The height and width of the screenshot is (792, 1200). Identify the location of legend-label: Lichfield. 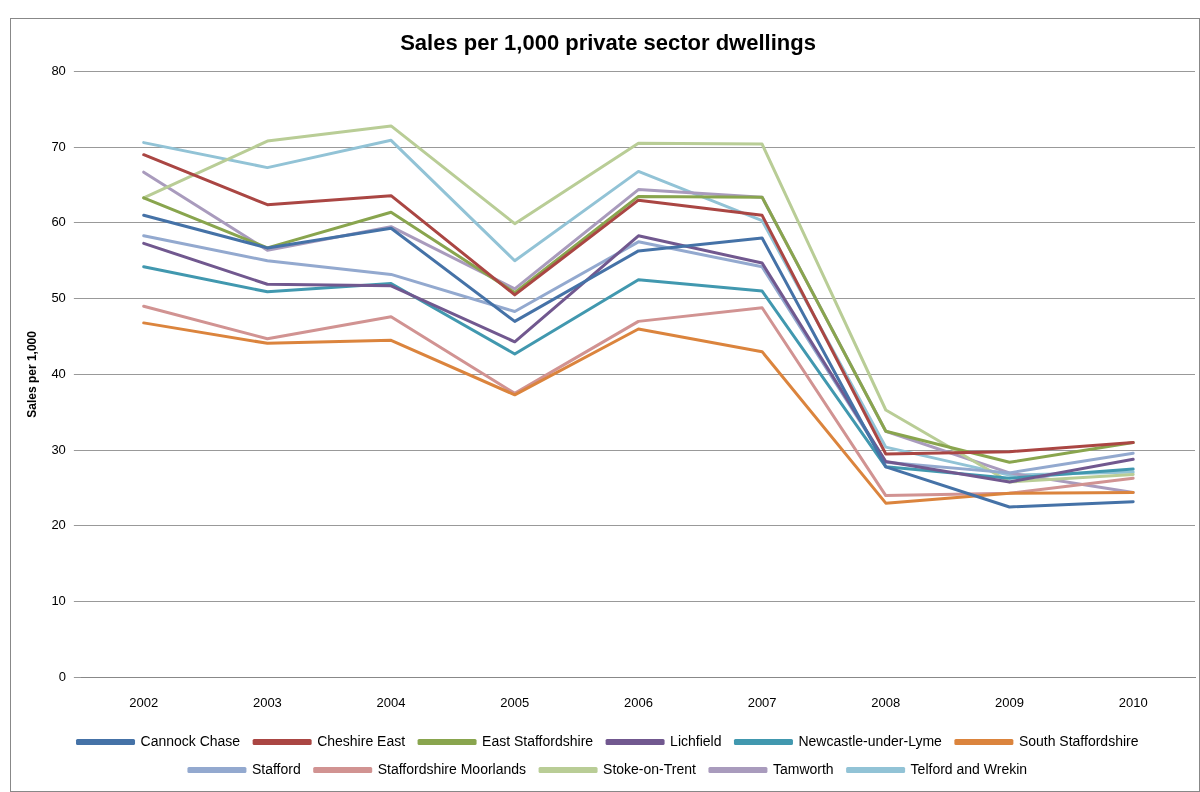
(696, 740).